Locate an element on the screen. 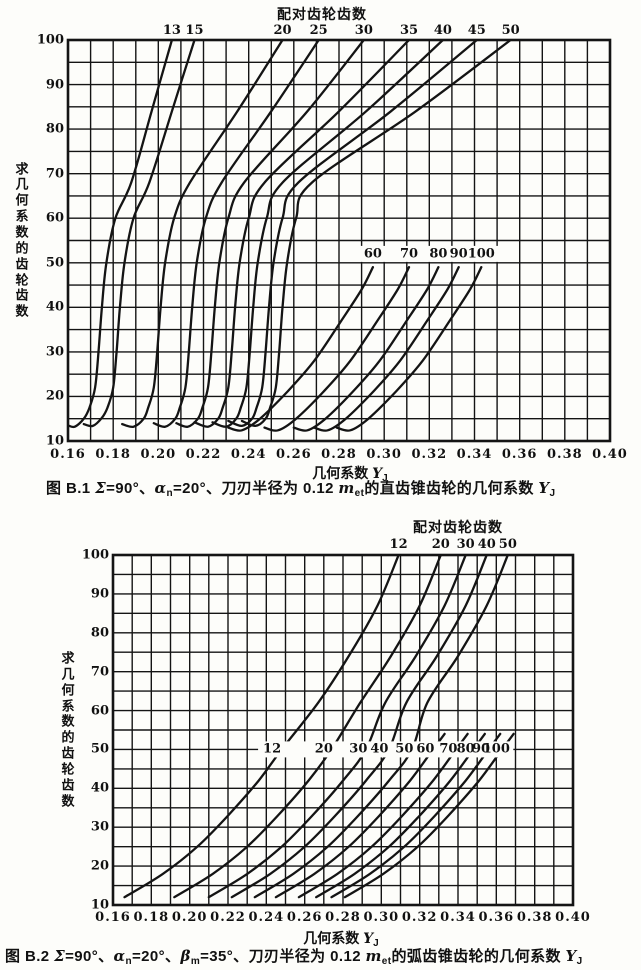  text-segment: β is located at coordinates (185, 956).